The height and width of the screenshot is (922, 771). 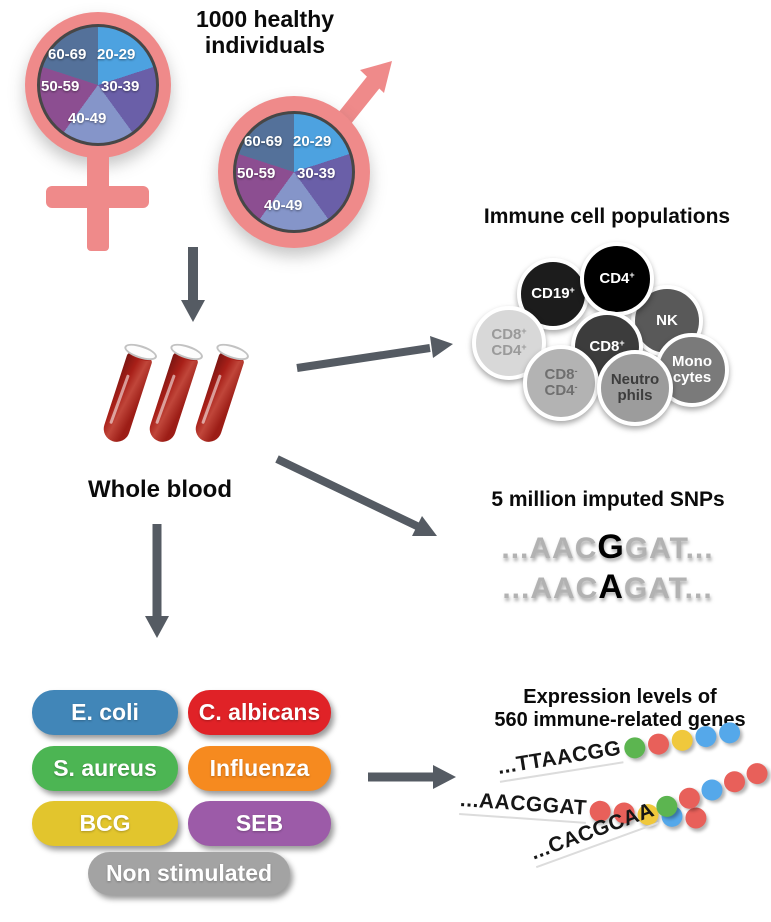 What do you see at coordinates (160, 489) in the screenshot?
I see `whole-blood-label: Whole blood` at bounding box center [160, 489].